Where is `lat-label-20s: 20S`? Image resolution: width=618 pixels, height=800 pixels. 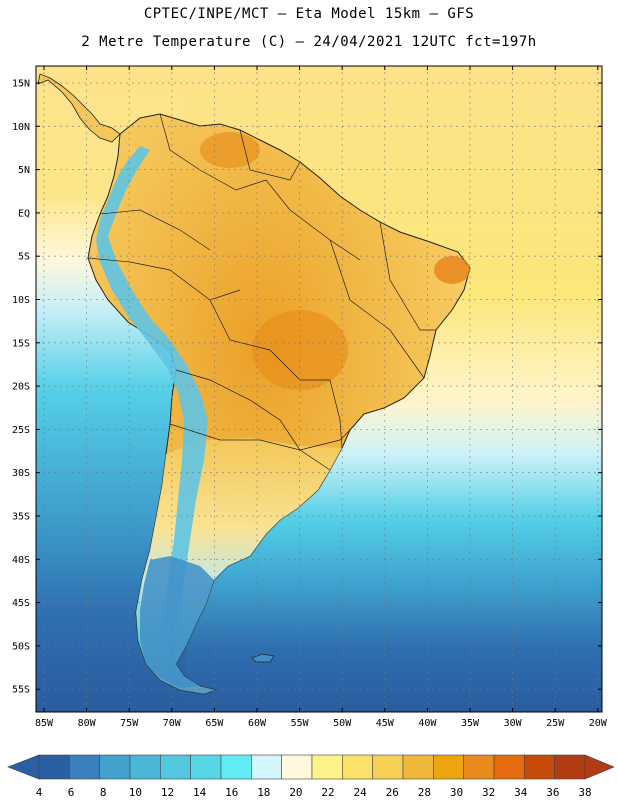
lat-label-20s: 20S is located at coordinates (21, 387).